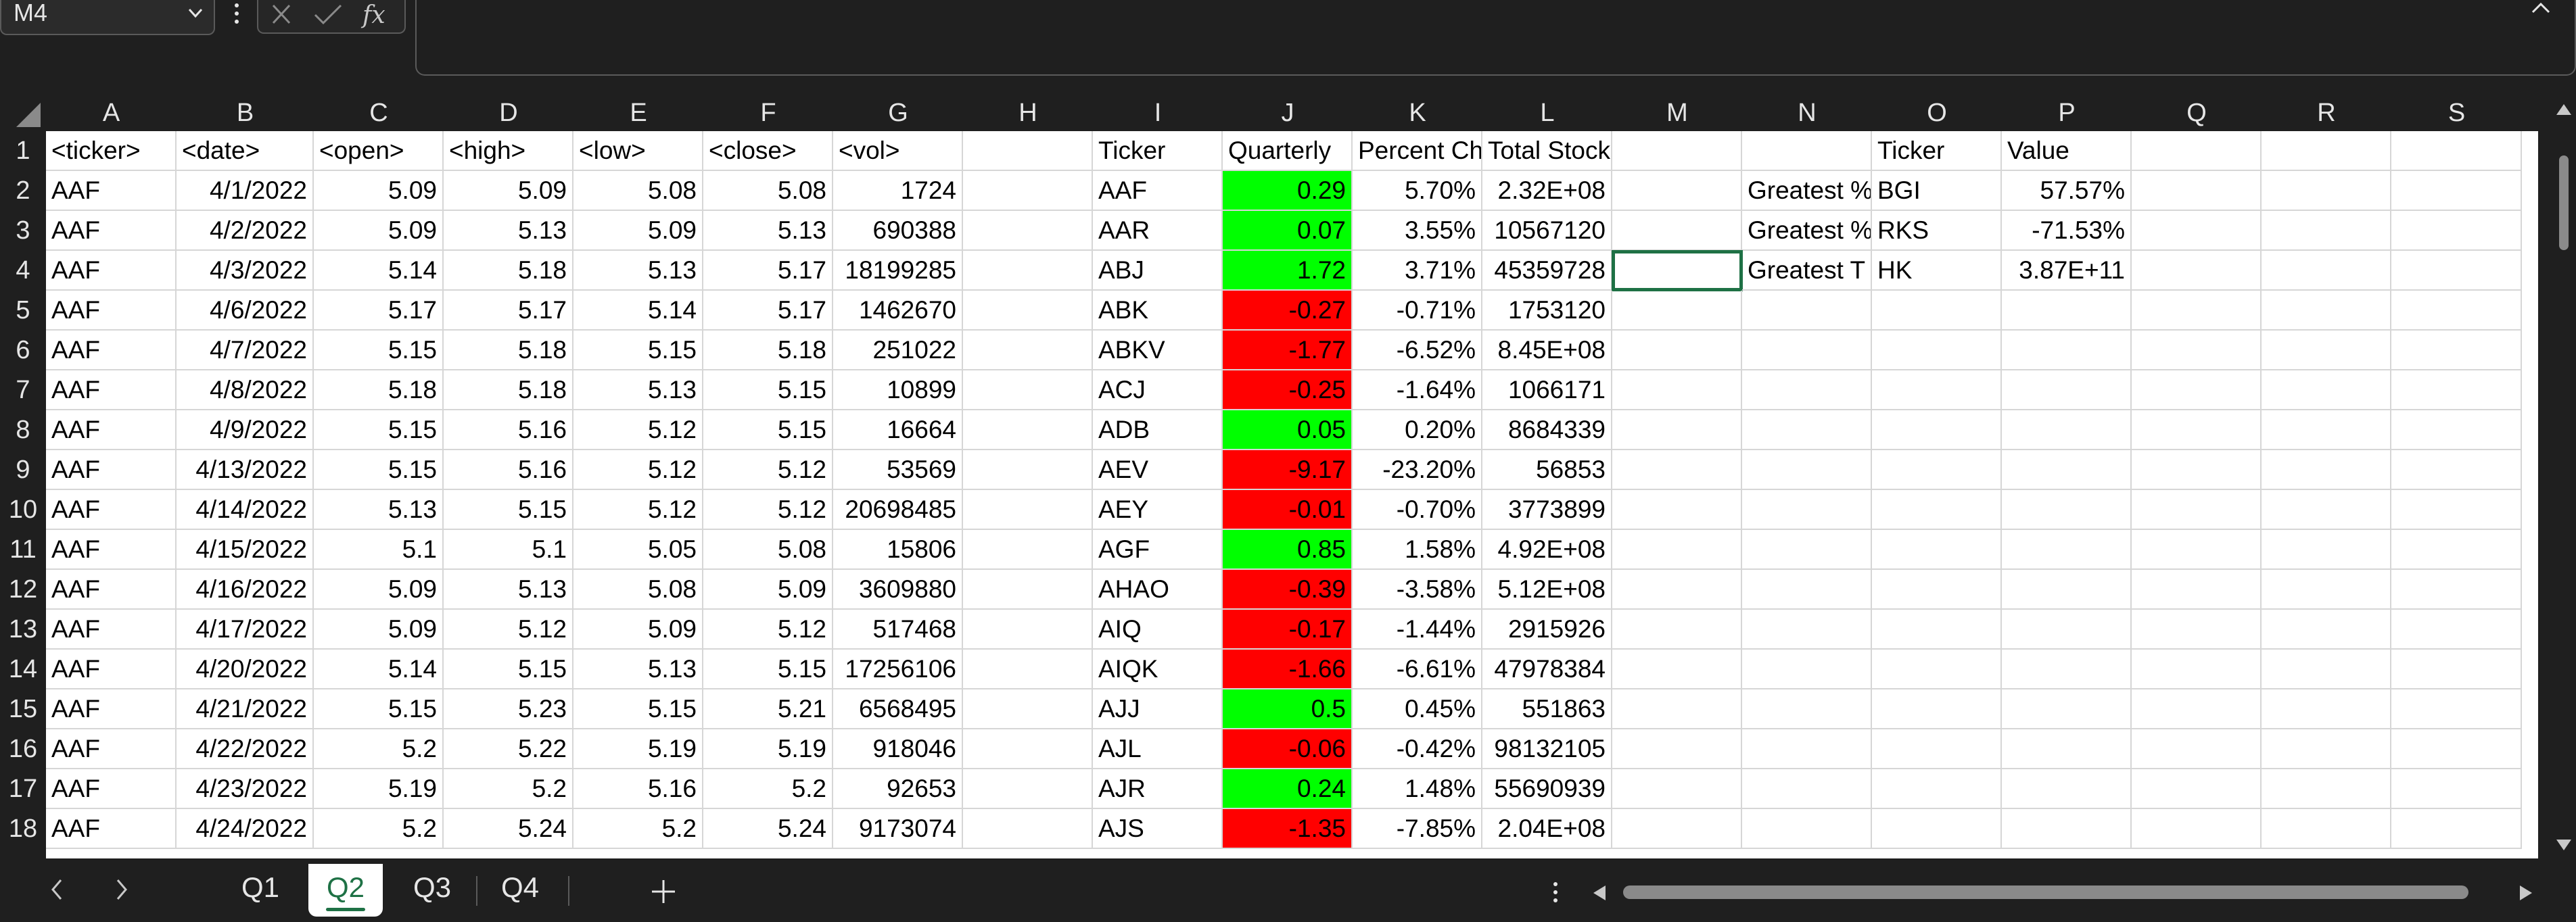 Image resolution: width=2576 pixels, height=922 pixels. Describe the element at coordinates (1547, 390) in the screenshot. I see `cell-l7: 1066171` at that location.